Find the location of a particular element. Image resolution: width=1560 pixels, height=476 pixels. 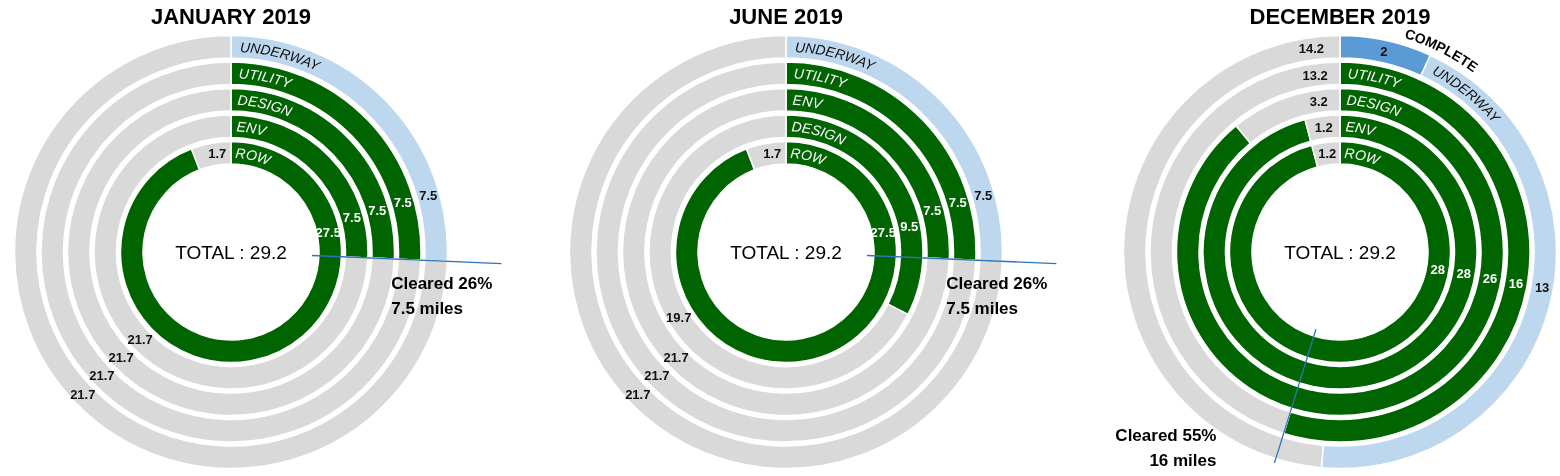

data-label: 16 is located at coordinates (1516, 283).